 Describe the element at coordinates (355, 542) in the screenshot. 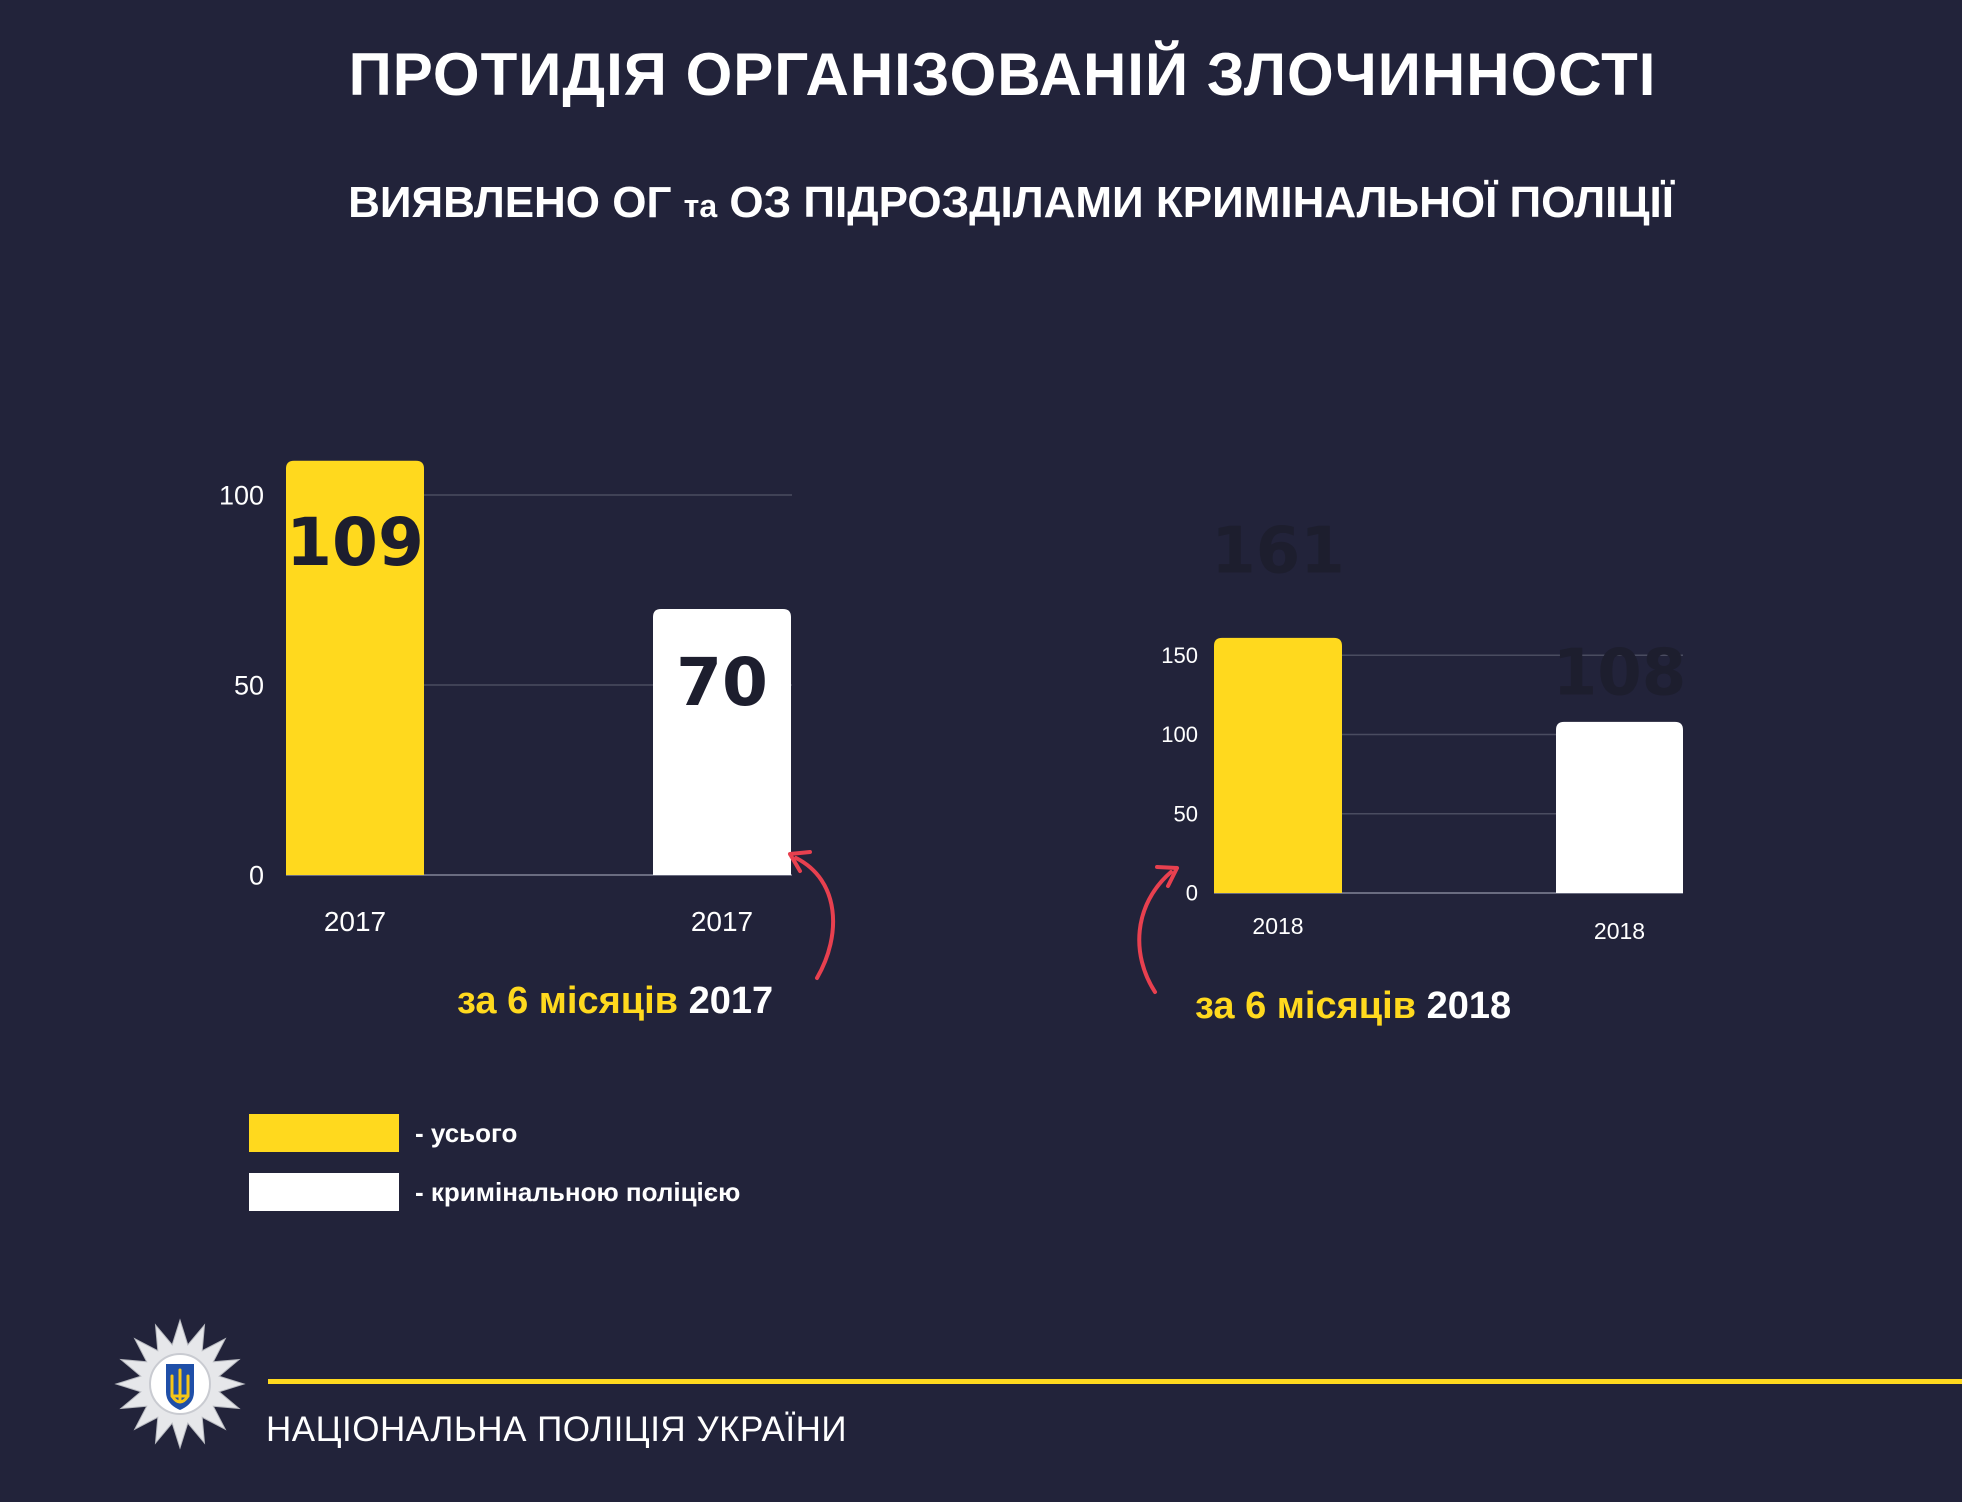

I see `bar-value-label: 109` at that location.